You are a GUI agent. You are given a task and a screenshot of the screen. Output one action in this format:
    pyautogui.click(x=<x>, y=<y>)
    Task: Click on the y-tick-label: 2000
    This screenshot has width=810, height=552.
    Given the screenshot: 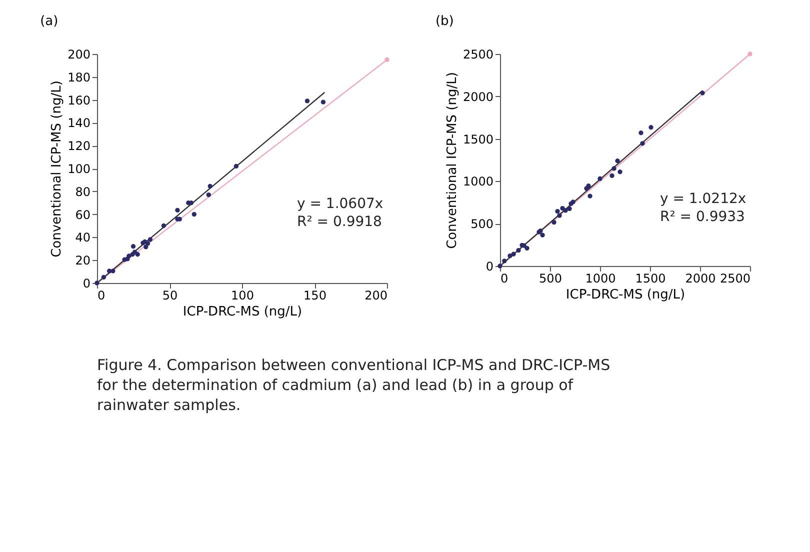 What is the action you would take?
    pyautogui.click(x=478, y=97)
    